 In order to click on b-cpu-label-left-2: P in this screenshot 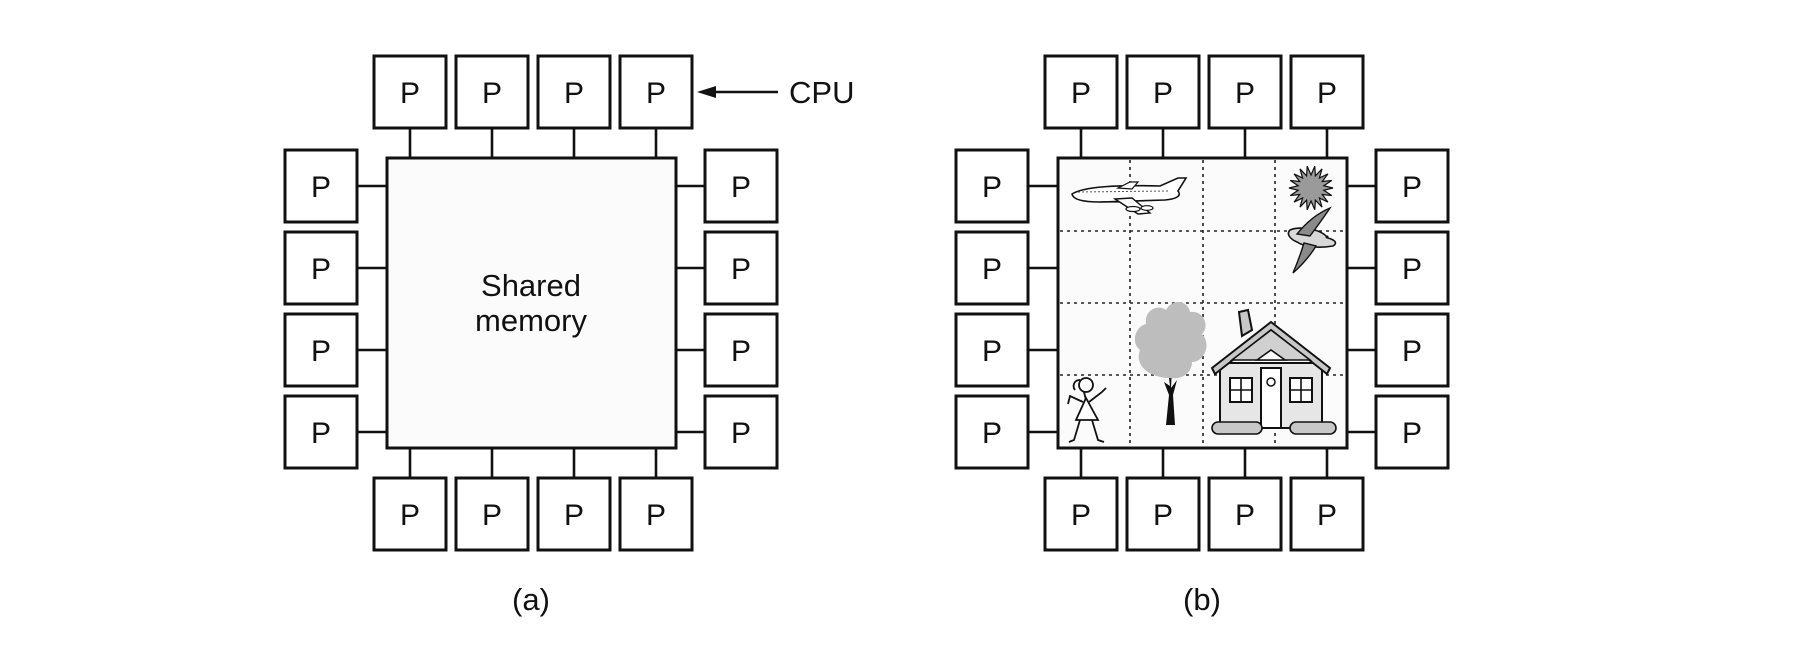, I will do `click(992, 269)`.